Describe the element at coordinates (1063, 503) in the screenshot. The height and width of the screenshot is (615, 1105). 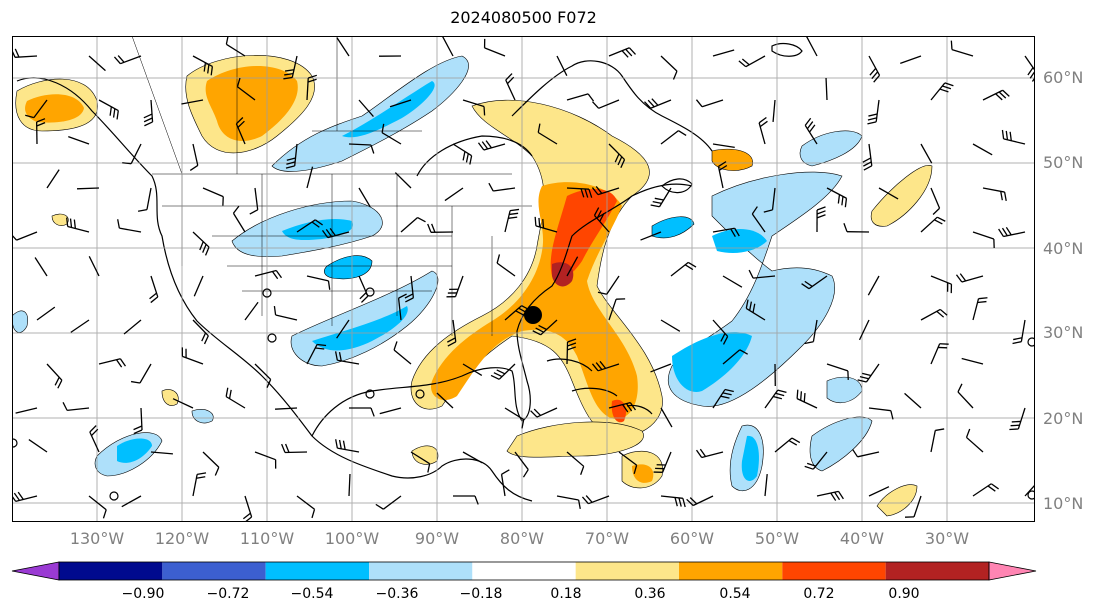
I see `lat-label: 10°N` at that location.